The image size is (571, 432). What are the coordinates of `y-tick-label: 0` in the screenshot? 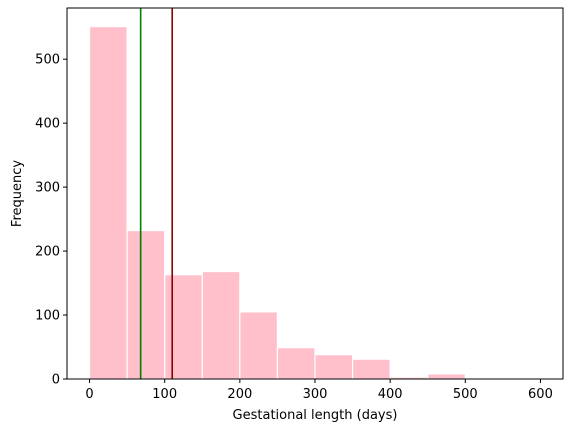 It's located at (56, 380).